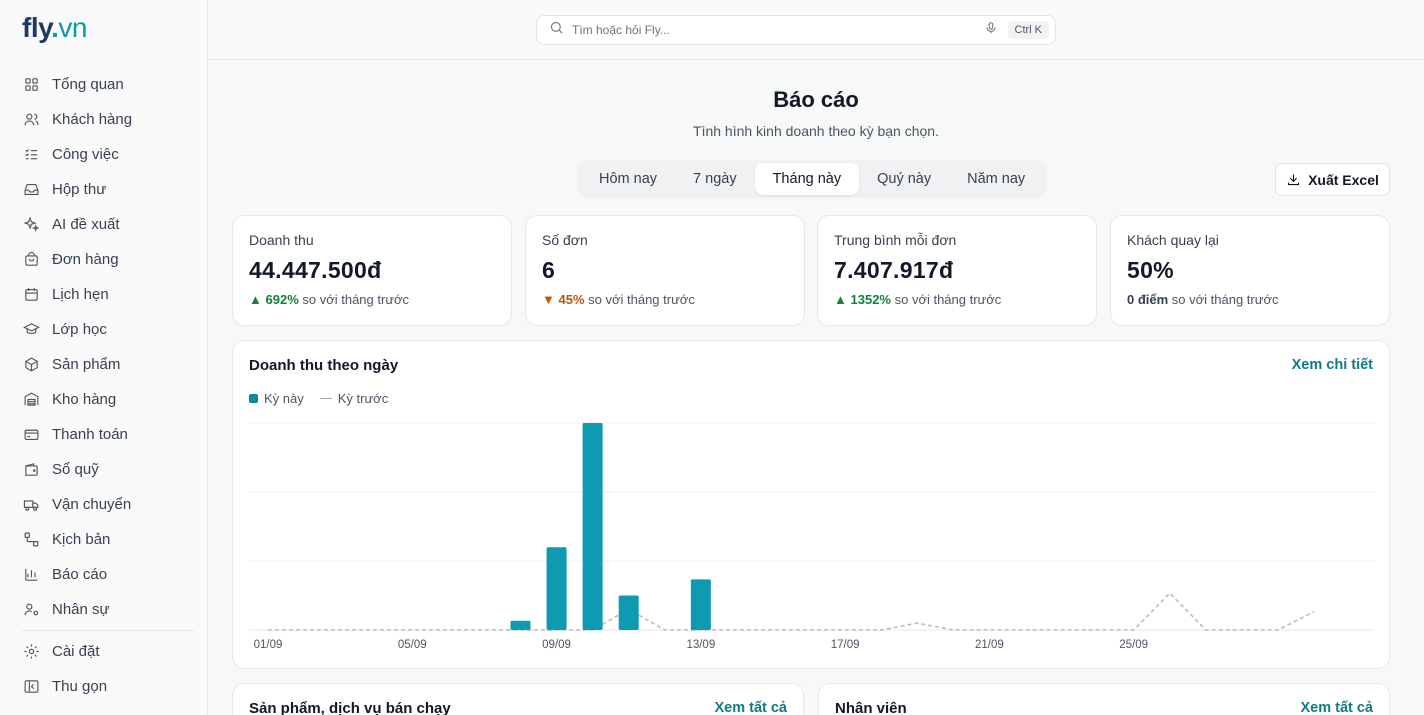  I want to click on sidebar-item-label: Sản phẩm, so click(86, 364).